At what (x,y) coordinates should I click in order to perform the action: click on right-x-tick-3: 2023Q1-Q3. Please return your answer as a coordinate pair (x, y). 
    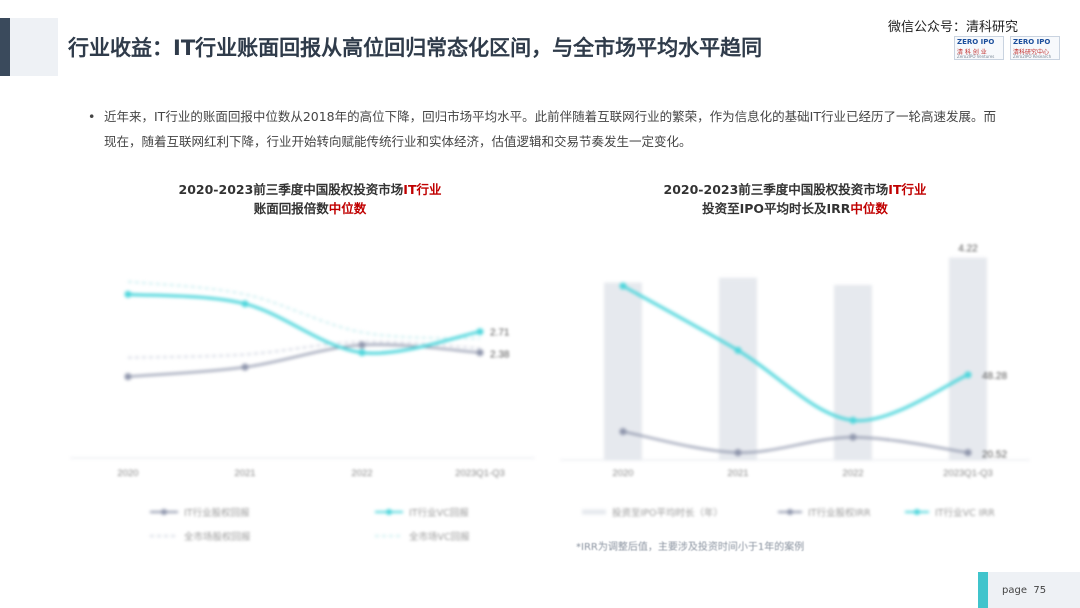
    Looking at the image, I should click on (968, 473).